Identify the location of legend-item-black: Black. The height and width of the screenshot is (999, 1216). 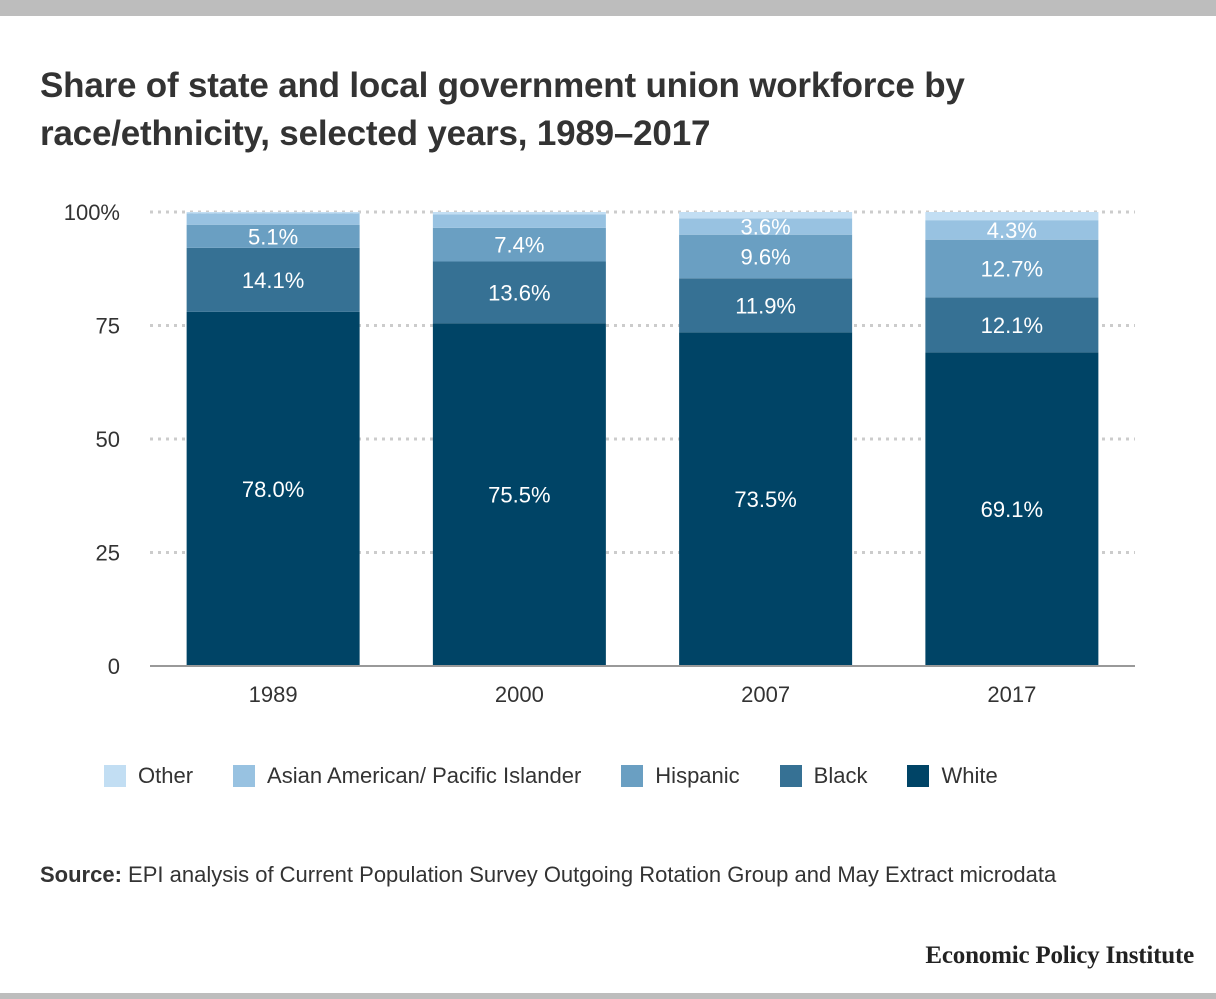
(823, 776).